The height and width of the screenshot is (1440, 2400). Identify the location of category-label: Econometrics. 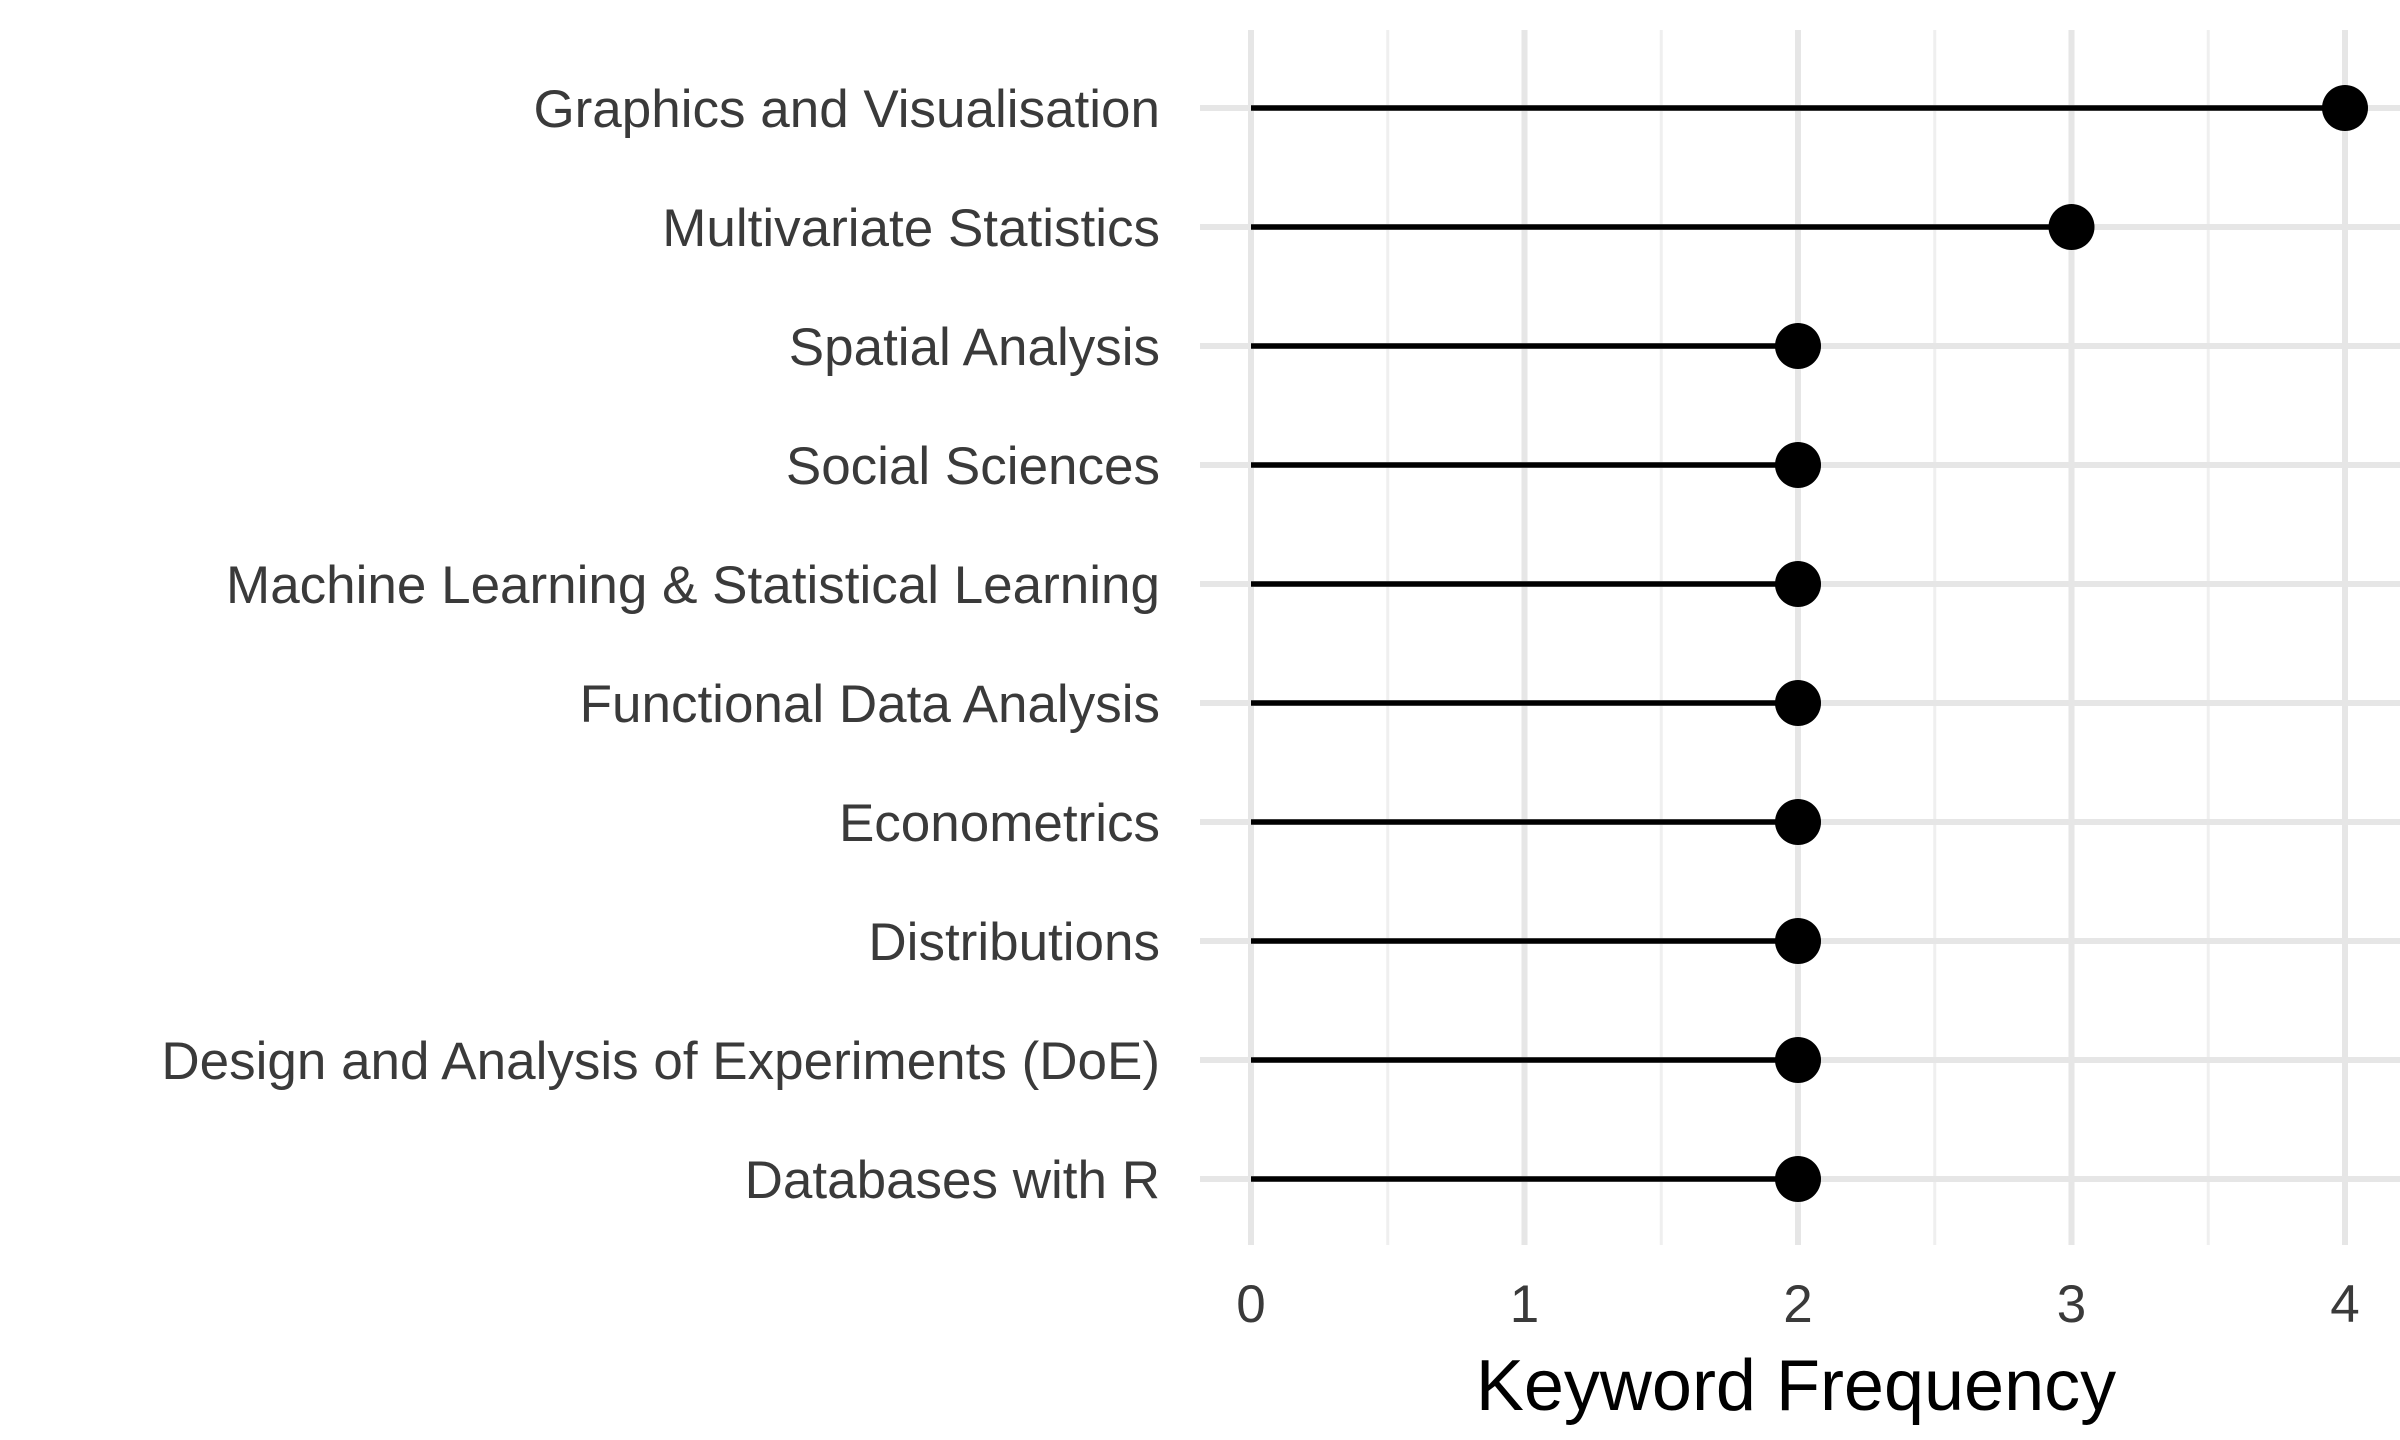
(999, 823).